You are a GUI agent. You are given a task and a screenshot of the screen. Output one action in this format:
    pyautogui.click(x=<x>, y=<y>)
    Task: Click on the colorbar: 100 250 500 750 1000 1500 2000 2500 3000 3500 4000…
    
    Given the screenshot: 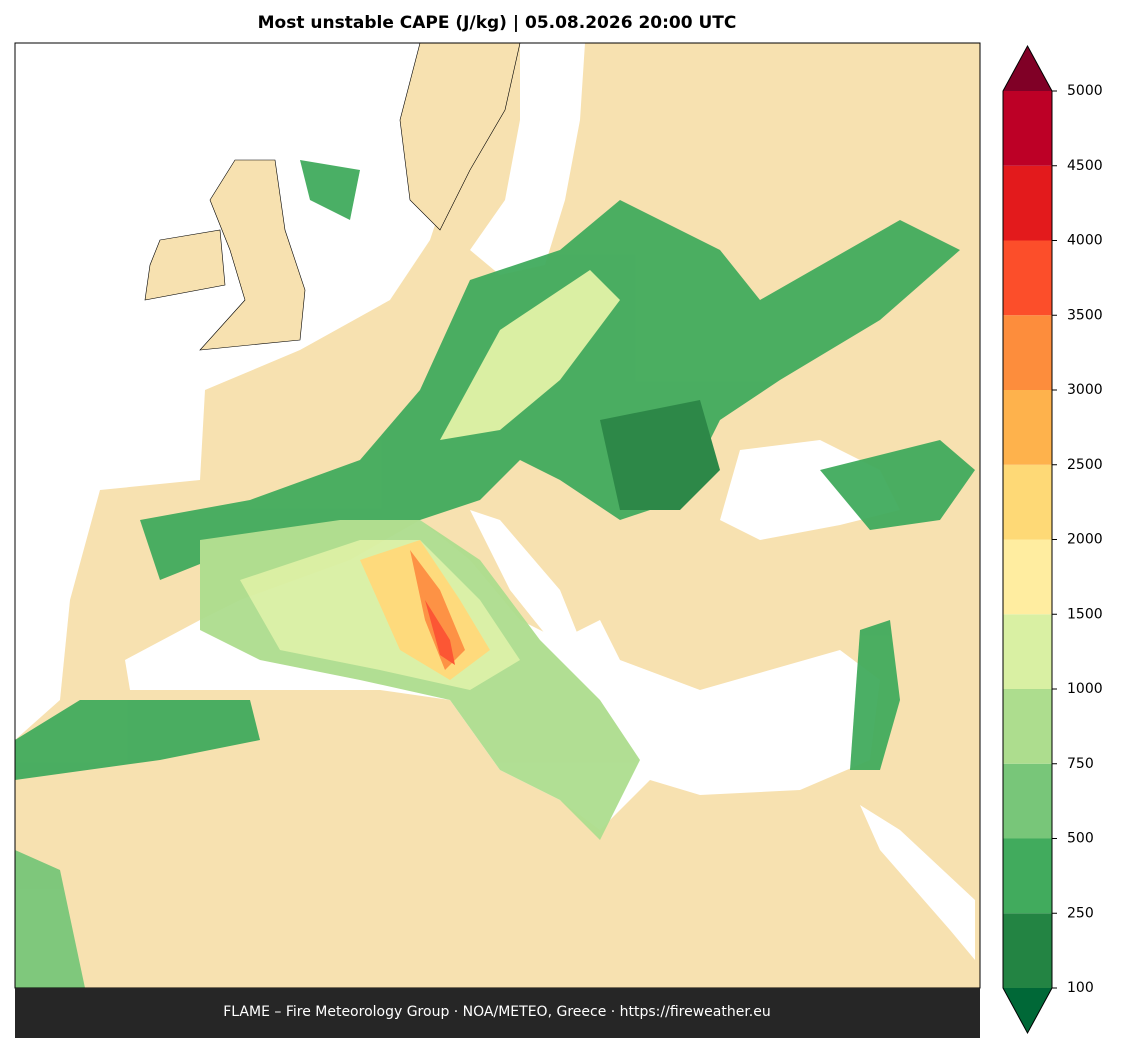 What is the action you would take?
    pyautogui.click(x=1052, y=539)
    